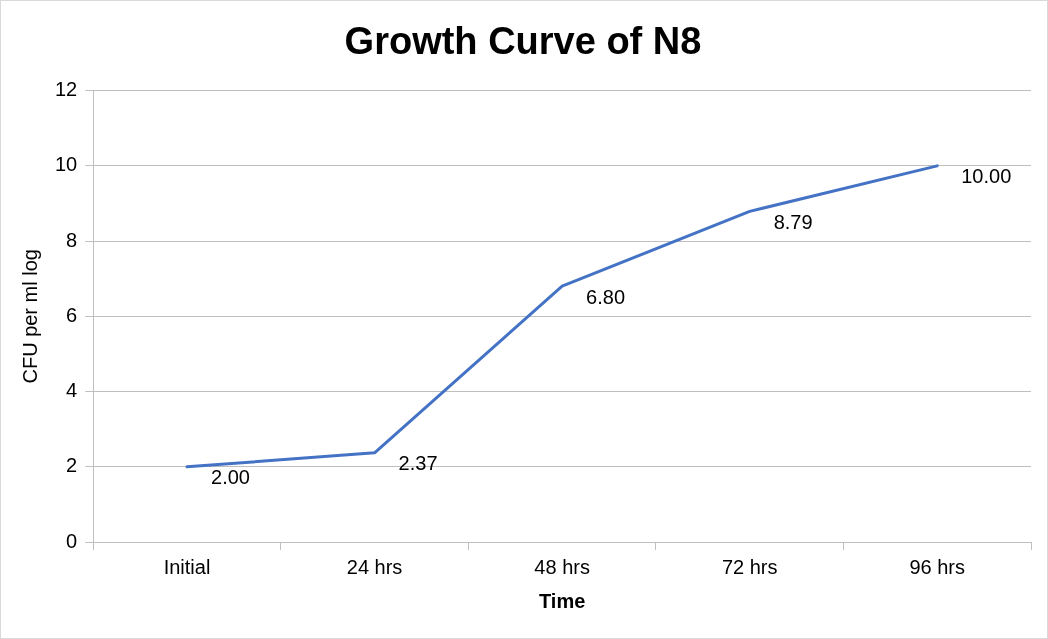 The width and height of the screenshot is (1048, 639). I want to click on y-tick-label: 0, so click(72, 540).